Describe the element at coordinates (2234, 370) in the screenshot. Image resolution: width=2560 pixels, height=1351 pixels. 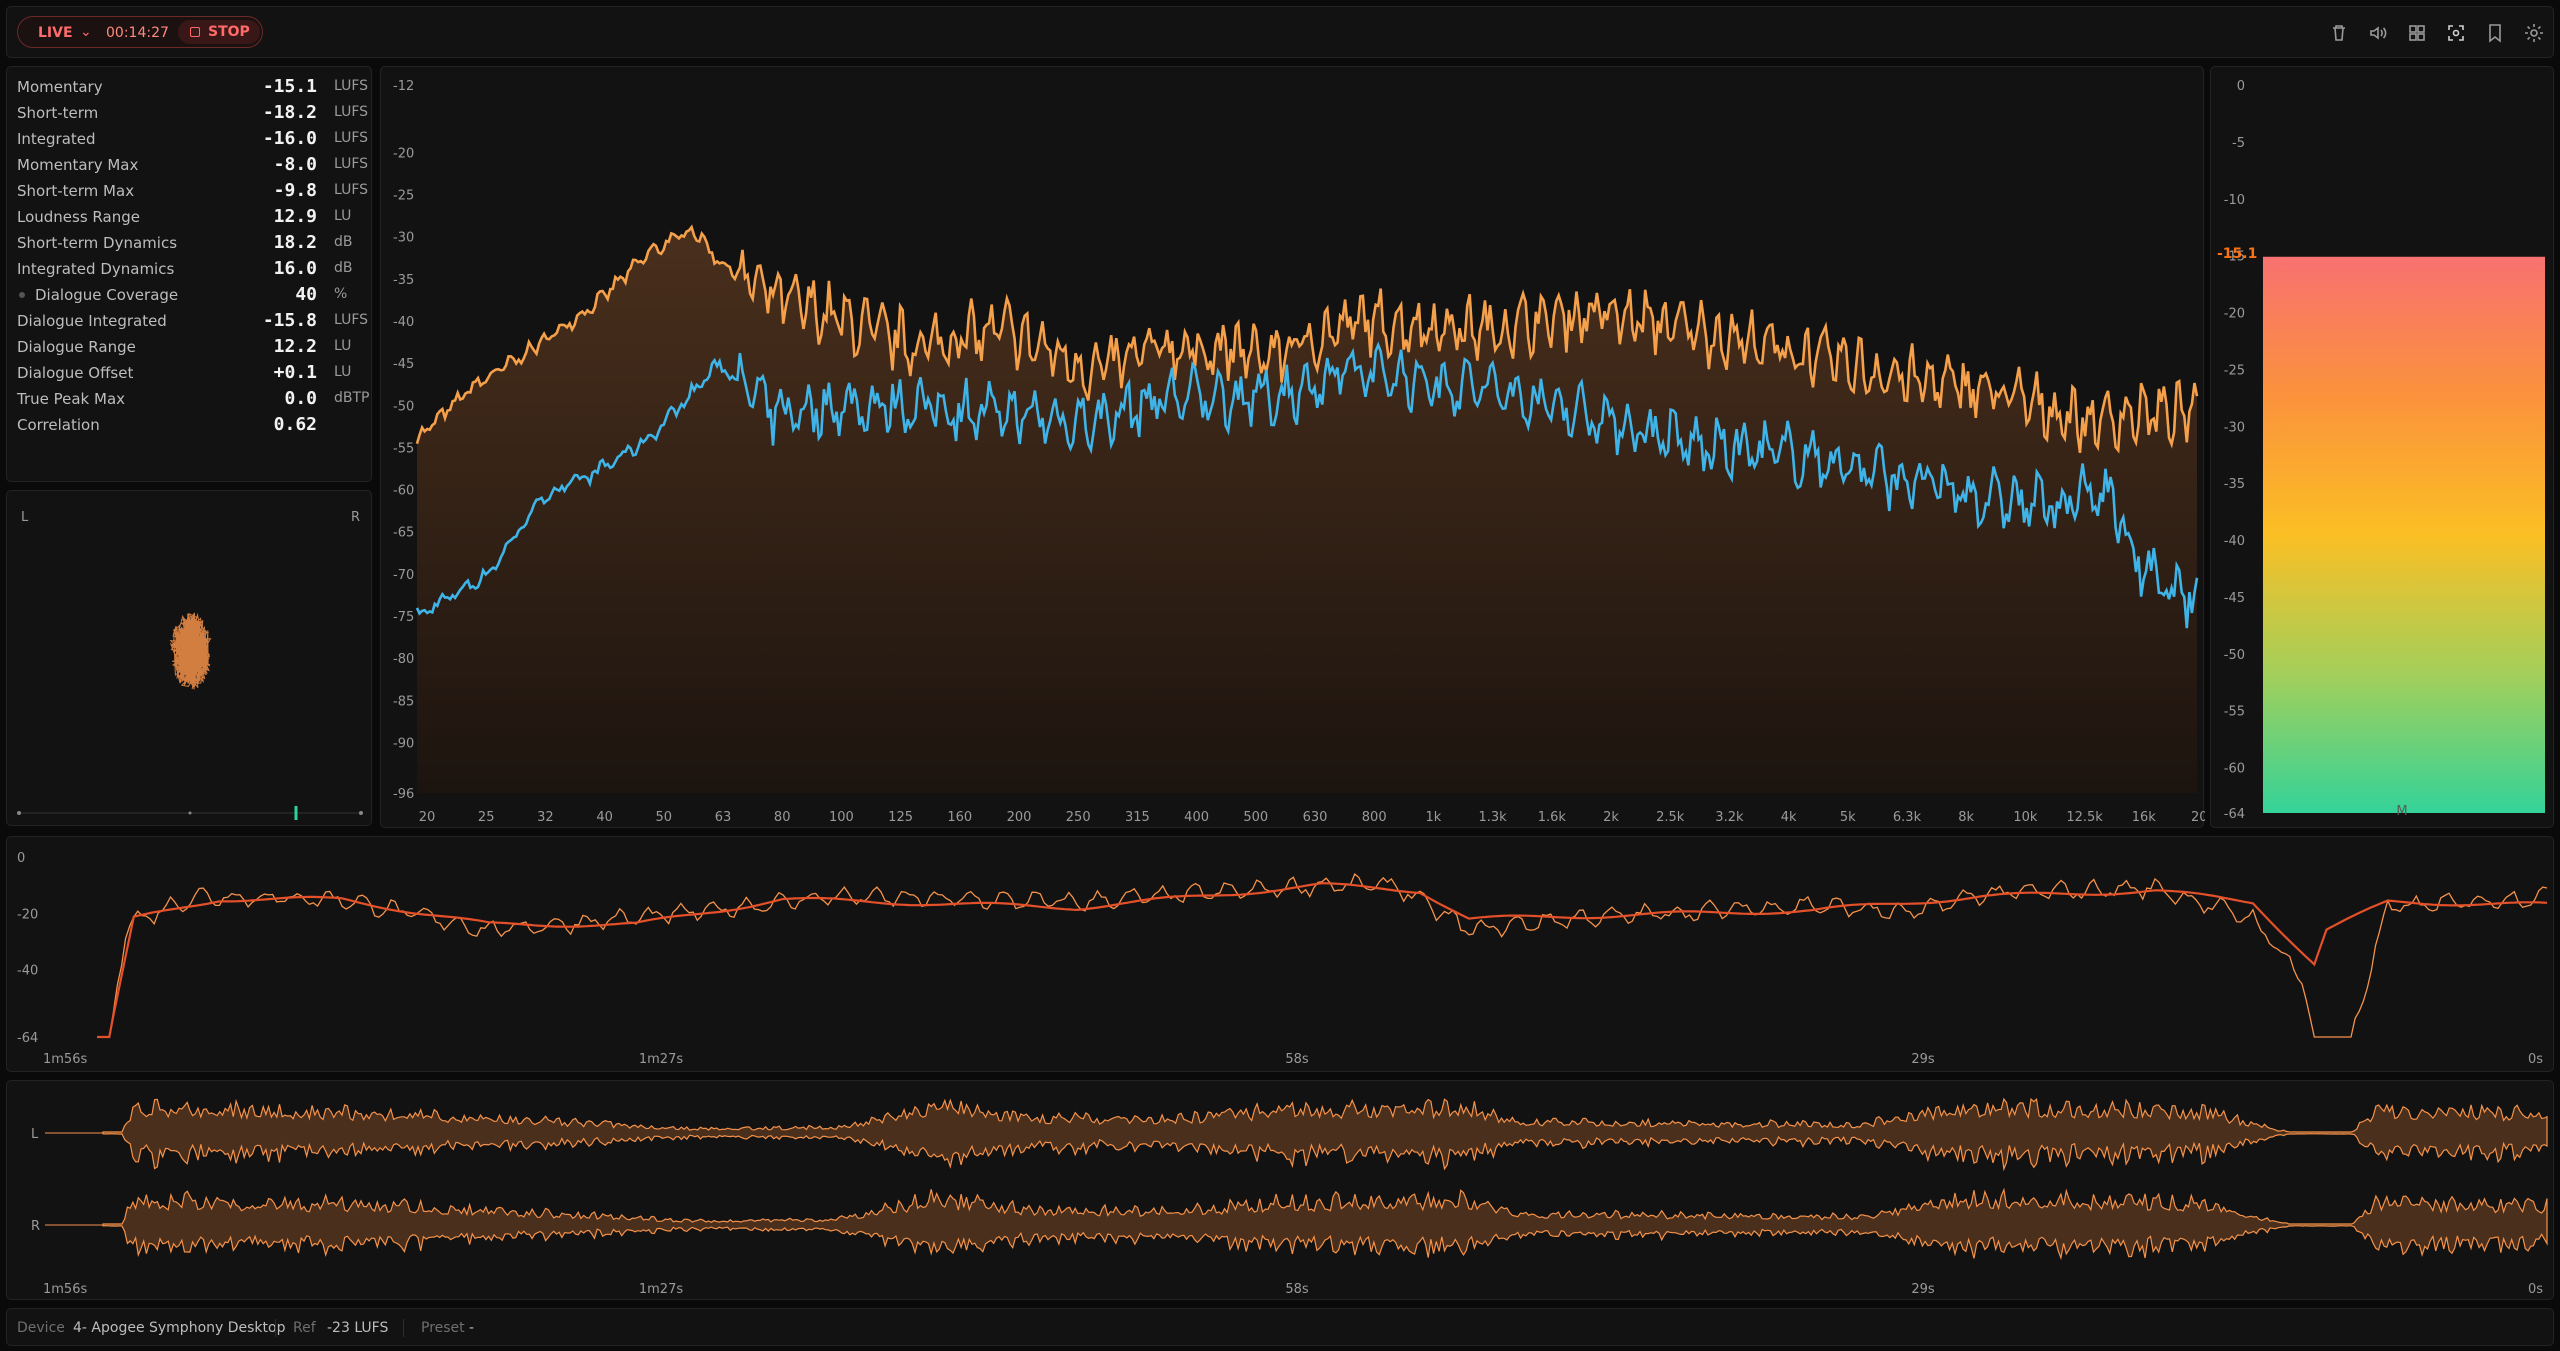
I see `meter-y-tick: -25` at that location.